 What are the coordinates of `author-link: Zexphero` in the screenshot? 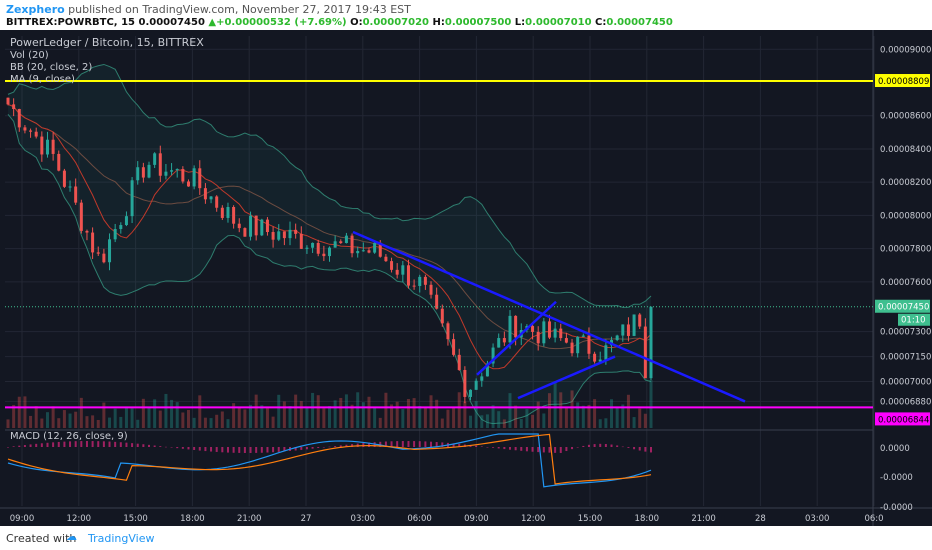 It's located at (35, 9).